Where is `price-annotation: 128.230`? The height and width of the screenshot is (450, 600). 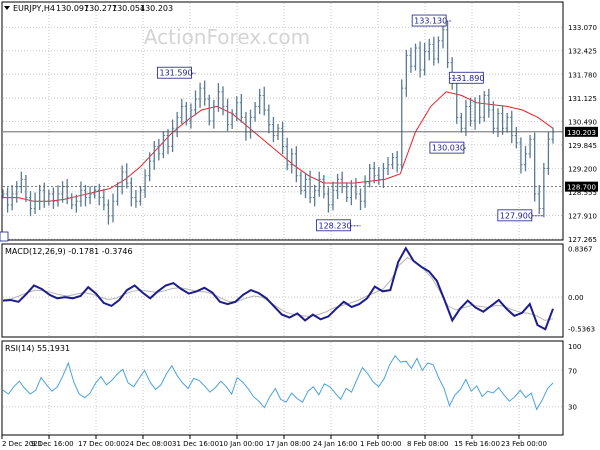
price-annotation: 128.230 is located at coordinates (338, 225).